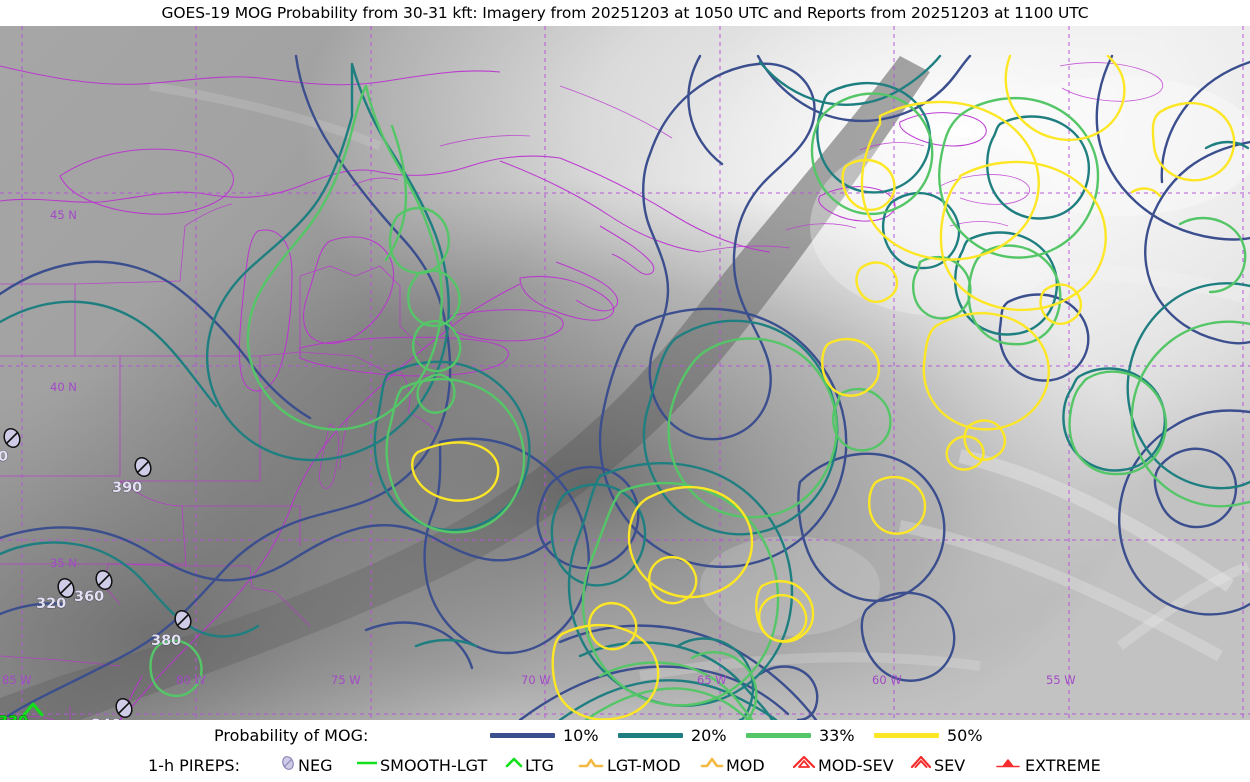 Image resolution: width=1250 pixels, height=782 pixels. Describe the element at coordinates (33, 709) in the screenshot. I see `pirep-marker-ltg` at that location.